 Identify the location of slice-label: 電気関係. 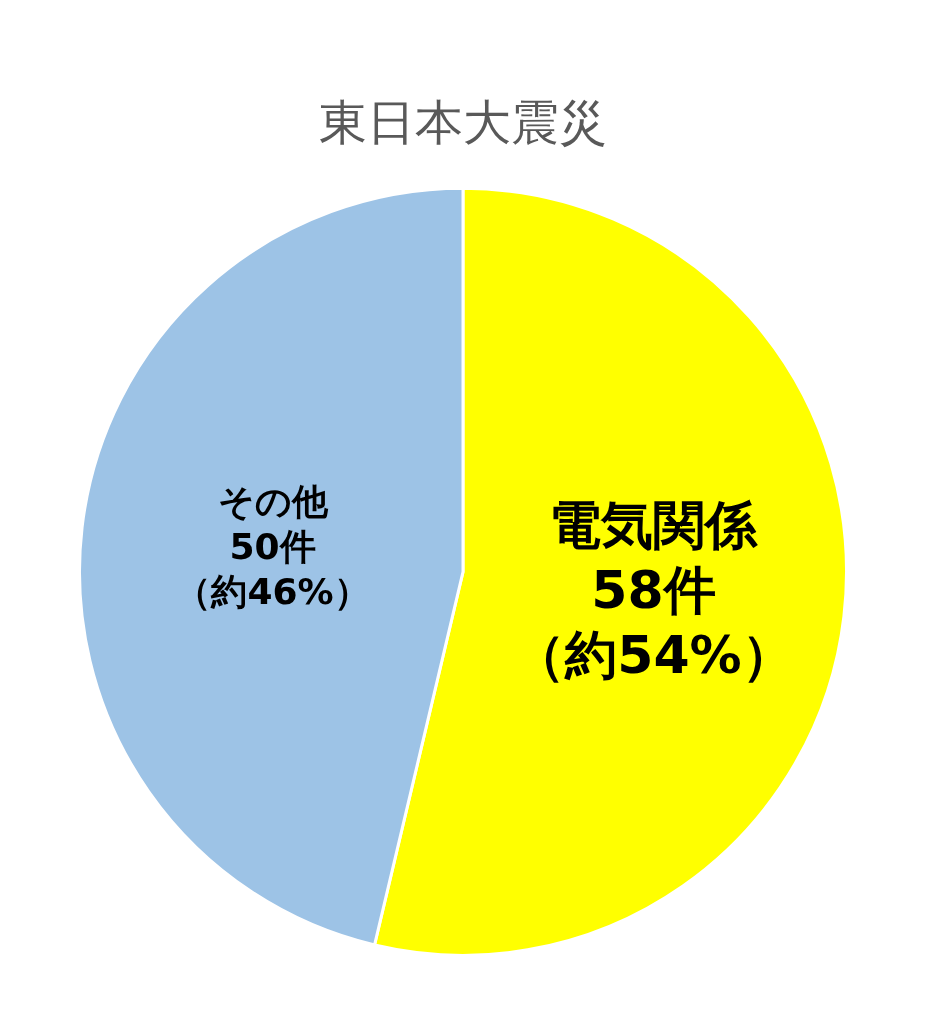
(654, 524).